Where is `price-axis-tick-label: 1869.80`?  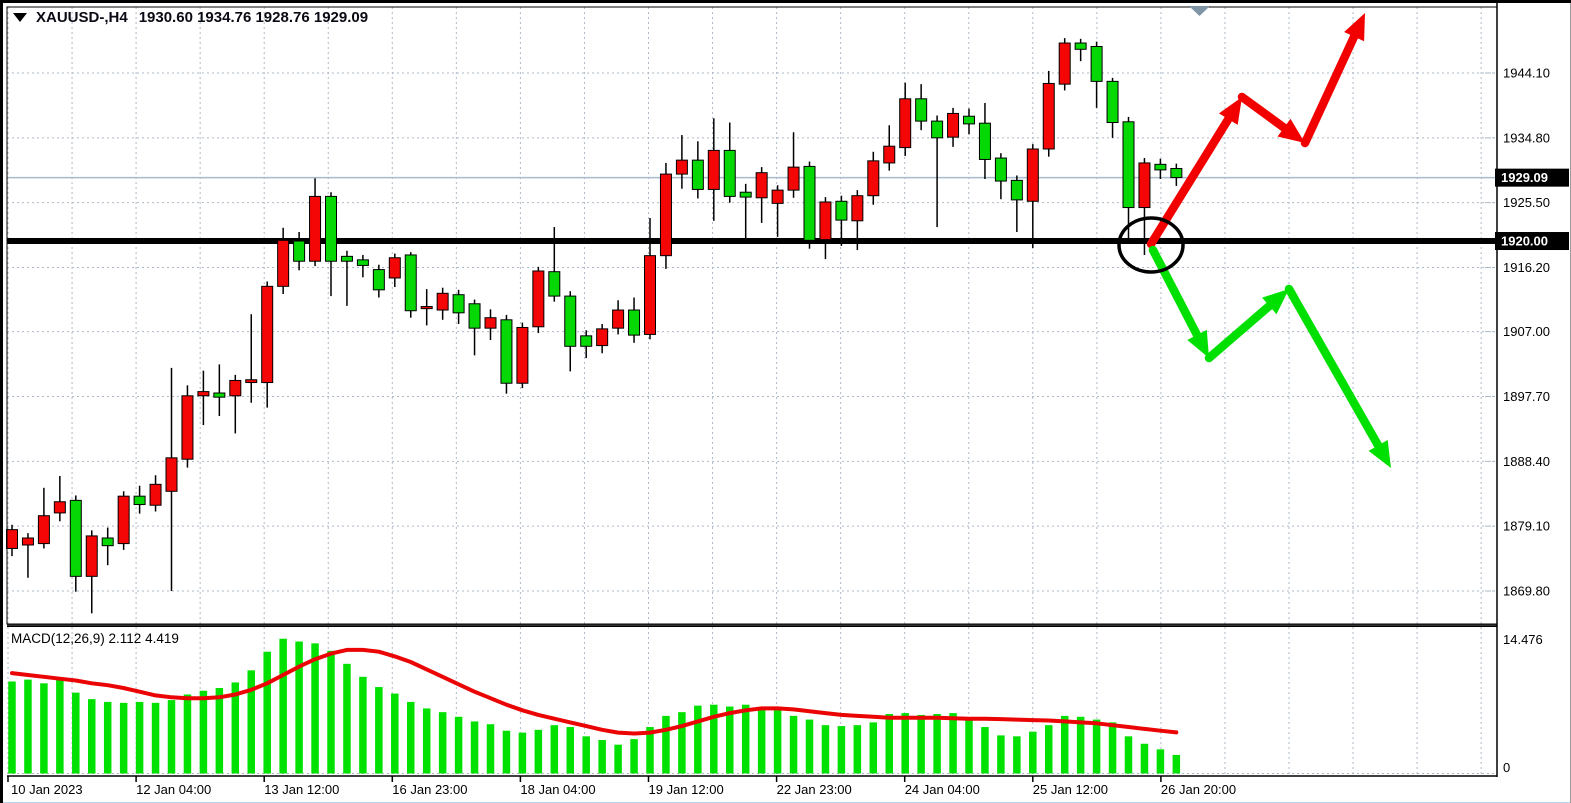
price-axis-tick-label: 1869.80 is located at coordinates (1526, 590).